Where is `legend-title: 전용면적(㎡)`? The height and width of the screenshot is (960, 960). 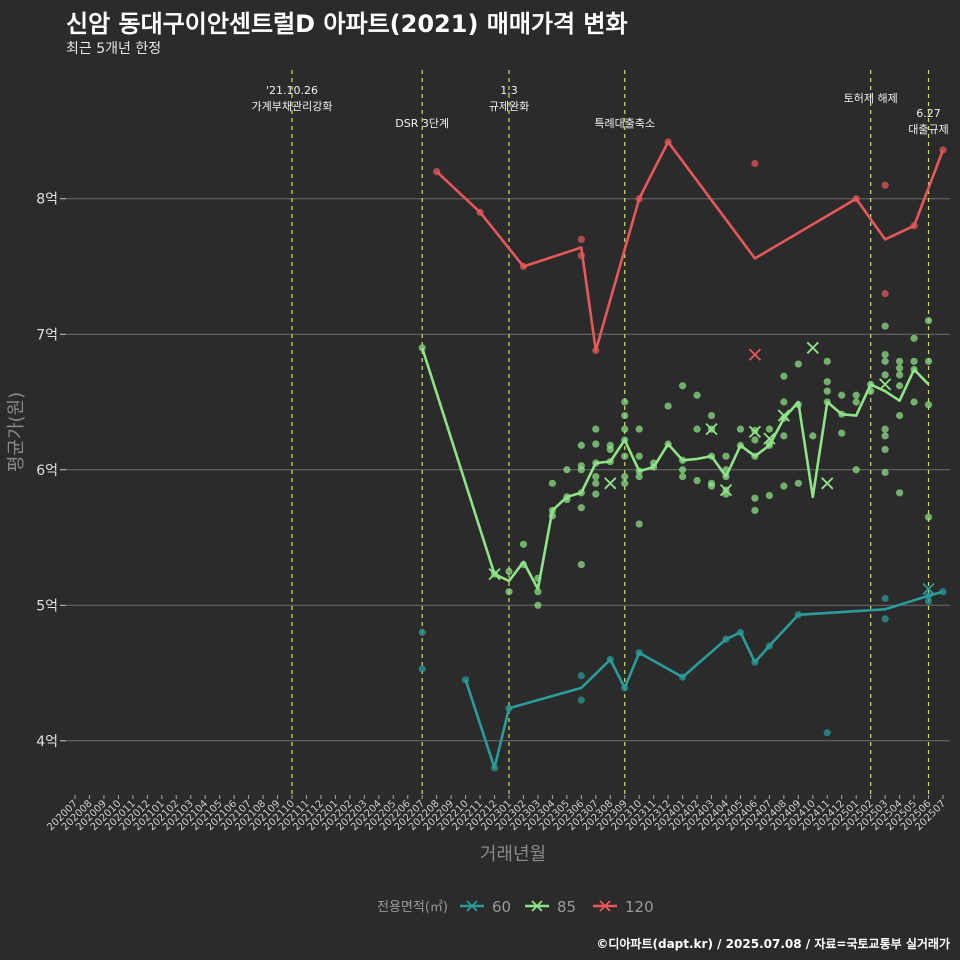
legend-title: 전용면적(㎡) is located at coordinates (412, 907).